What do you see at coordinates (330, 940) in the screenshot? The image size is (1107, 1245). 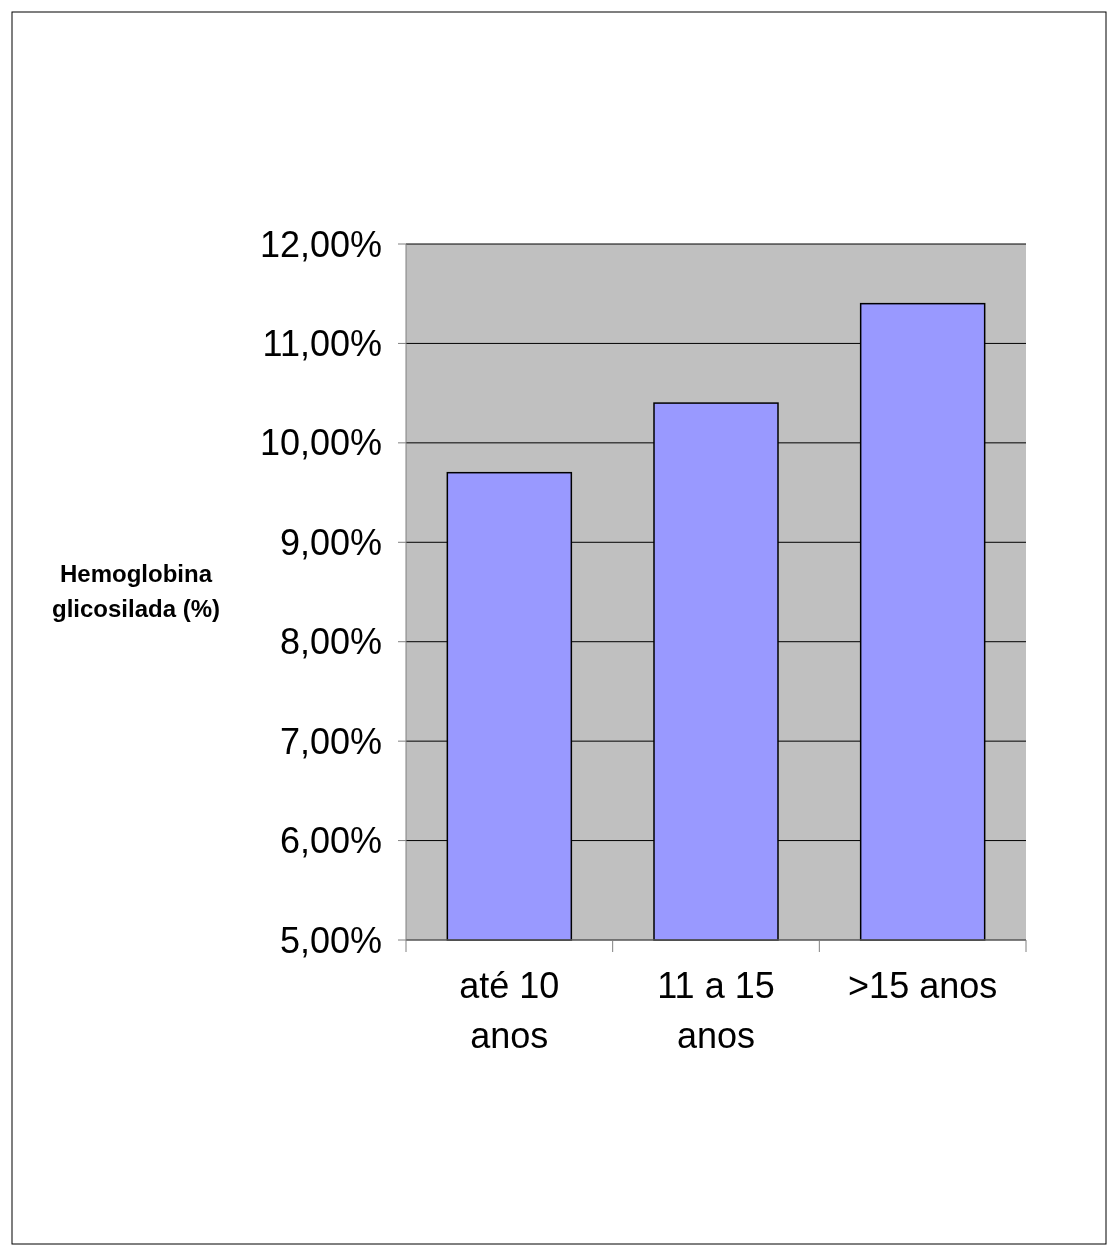 I see `y-tick-label: 5,00%` at bounding box center [330, 940].